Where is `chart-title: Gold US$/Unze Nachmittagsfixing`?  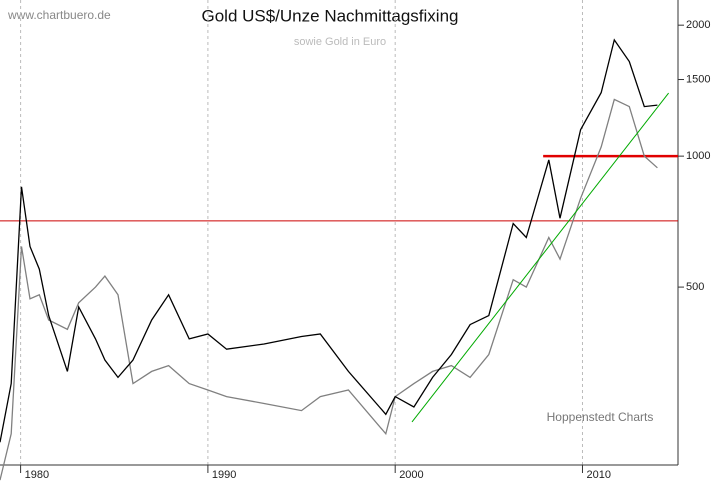
chart-title: Gold US$/Unze Nachmittagsfixing is located at coordinates (329, 15).